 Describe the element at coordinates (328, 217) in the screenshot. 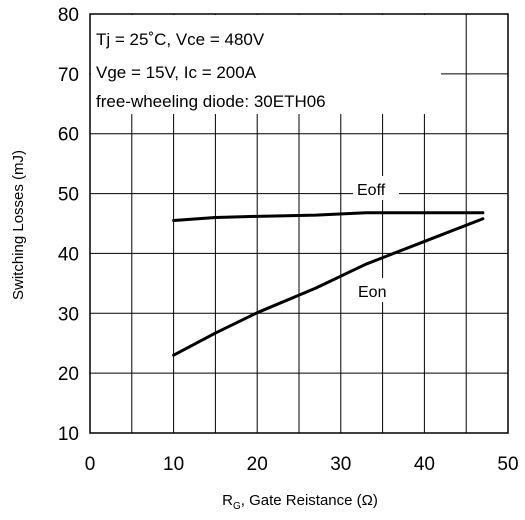

I see `series-line-eoff` at that location.